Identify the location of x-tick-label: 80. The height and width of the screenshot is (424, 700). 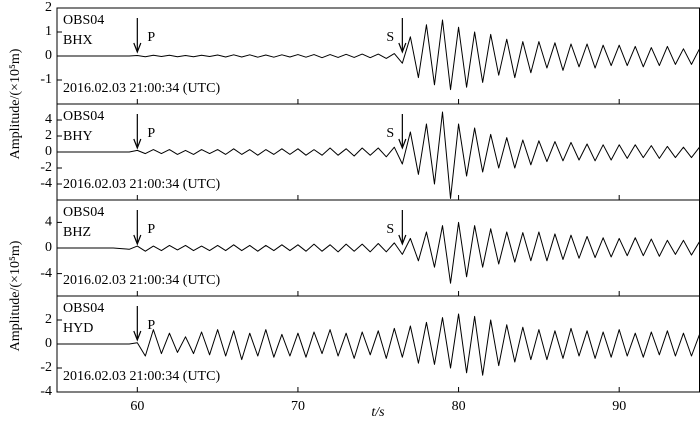
(459, 406).